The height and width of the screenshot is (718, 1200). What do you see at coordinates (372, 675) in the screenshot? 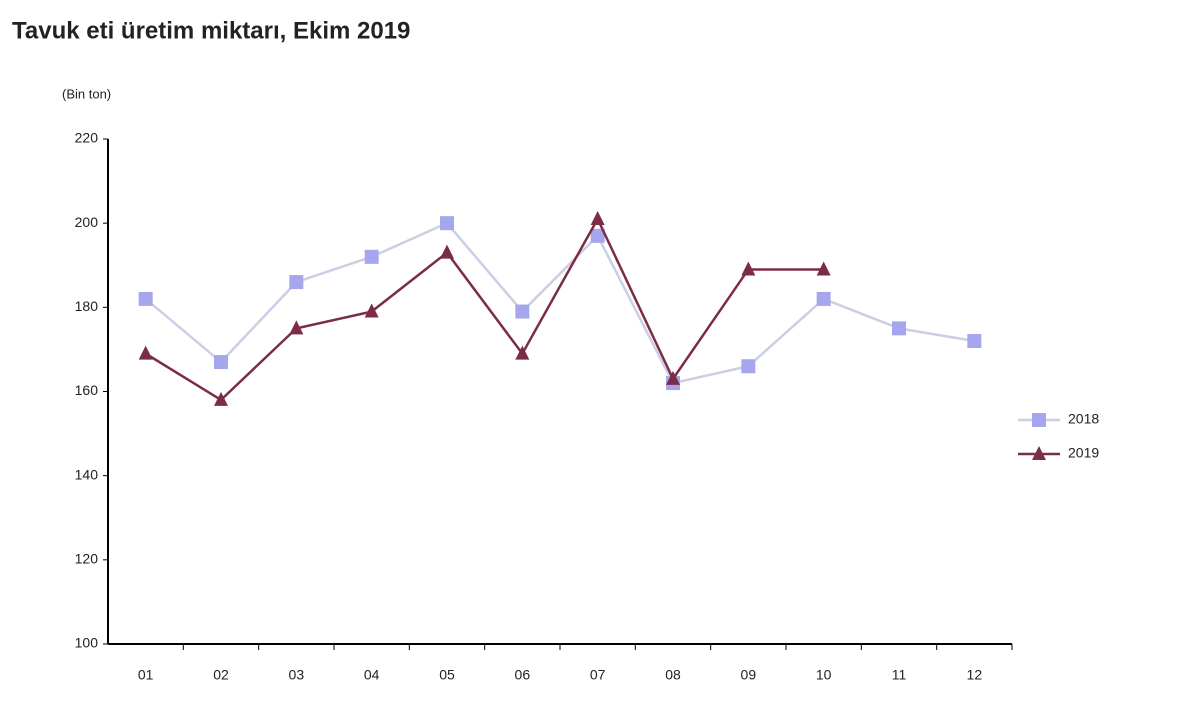
I see `x-tick-label: 04` at bounding box center [372, 675].